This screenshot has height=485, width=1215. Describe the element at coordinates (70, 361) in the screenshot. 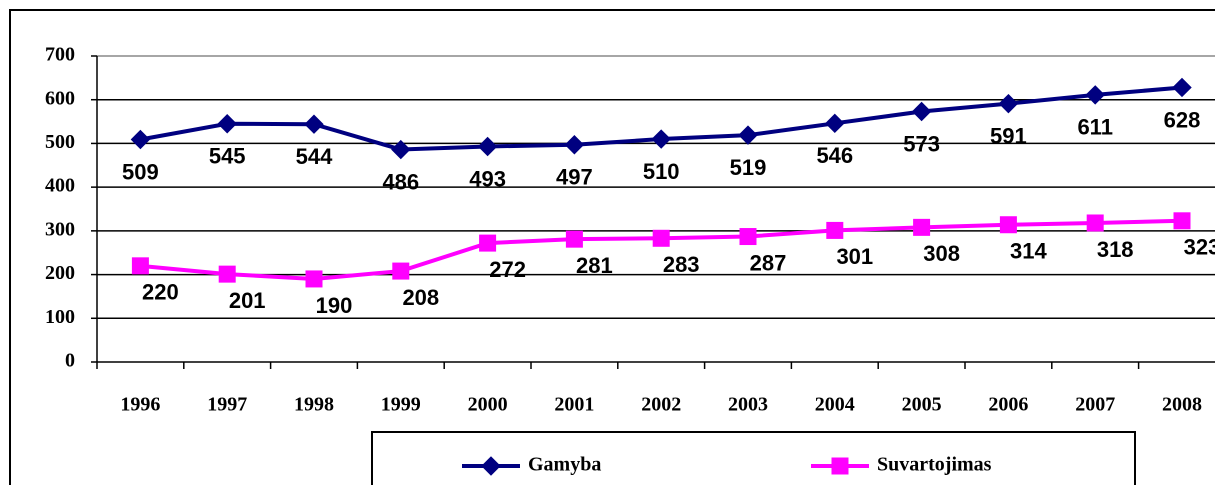

I see `y-tick-label: 0` at that location.